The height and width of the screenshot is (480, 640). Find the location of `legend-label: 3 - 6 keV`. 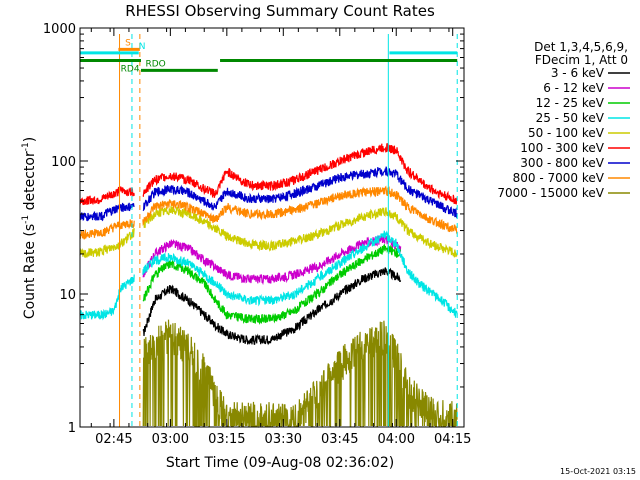

legend-label: 3 - 6 keV is located at coordinates (578, 73).